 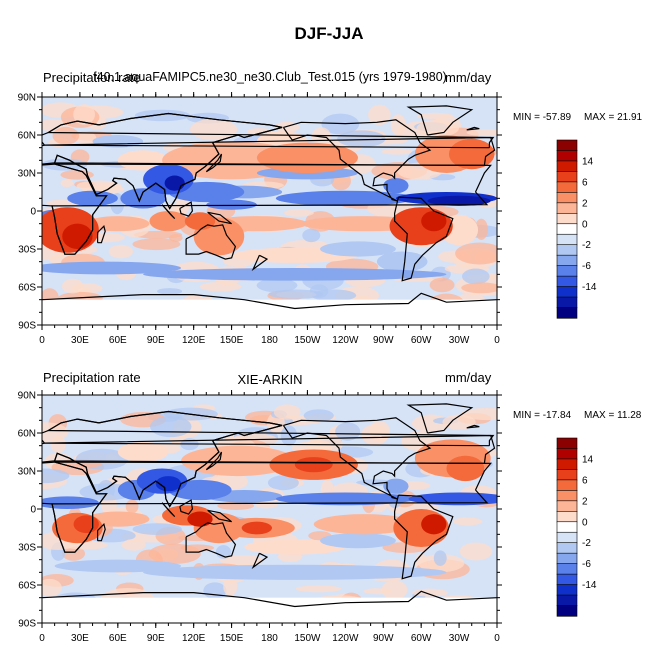 I want to click on colorbar-label: -14, so click(x=589, y=585).